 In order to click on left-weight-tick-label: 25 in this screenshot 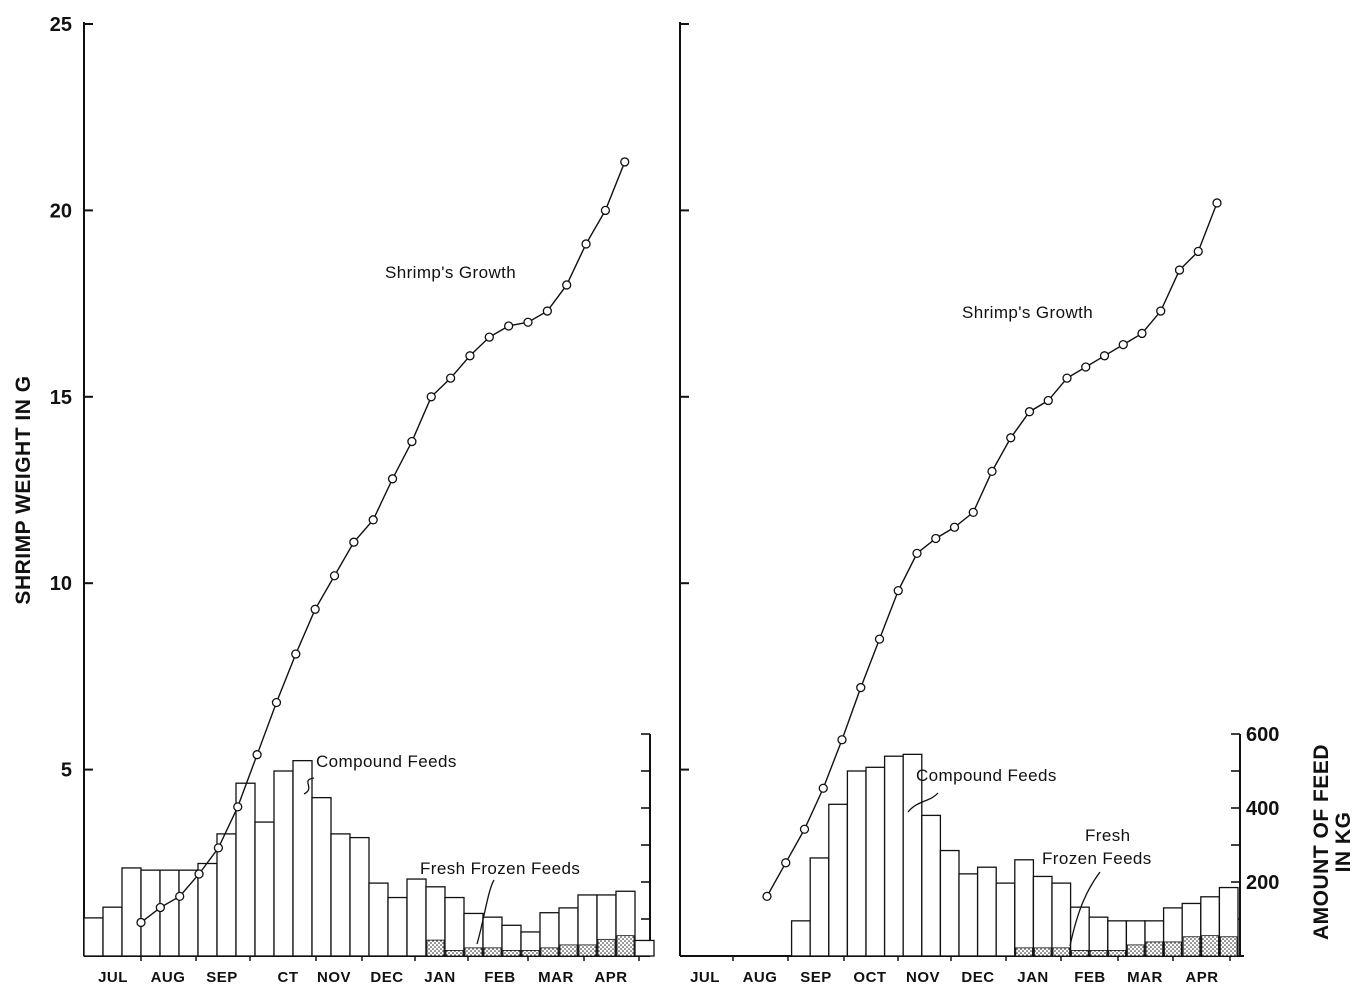, I will do `click(61, 25)`.